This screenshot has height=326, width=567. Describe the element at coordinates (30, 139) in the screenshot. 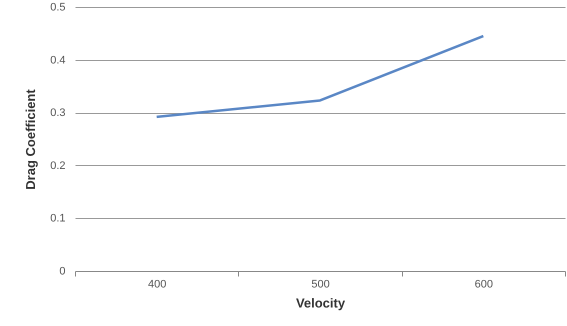

I see `y-axis-title: Drag Coefficient` at that location.